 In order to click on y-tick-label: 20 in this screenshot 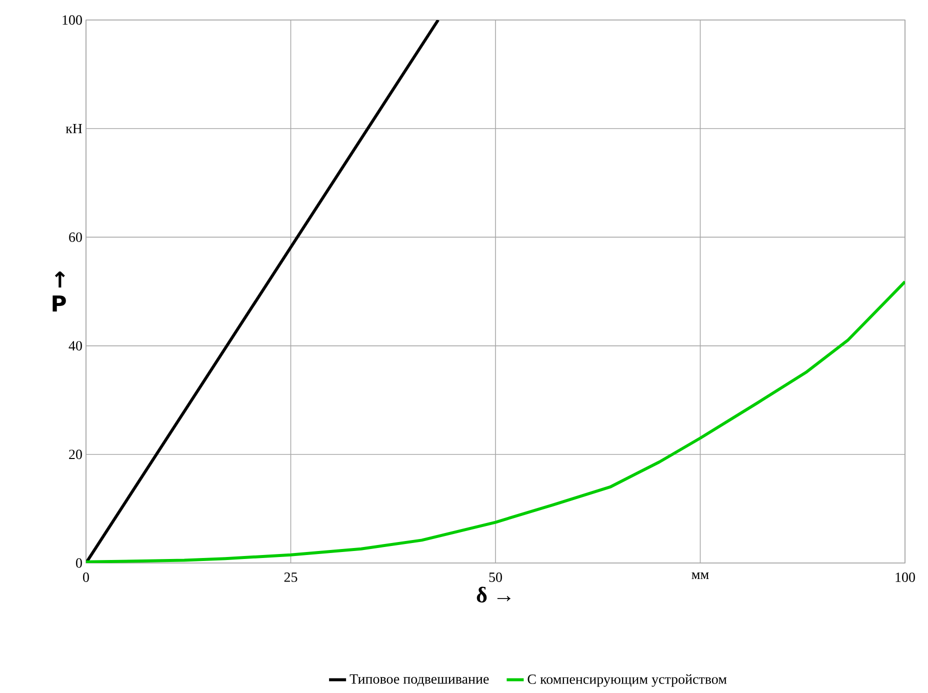, I will do `click(75, 455)`.